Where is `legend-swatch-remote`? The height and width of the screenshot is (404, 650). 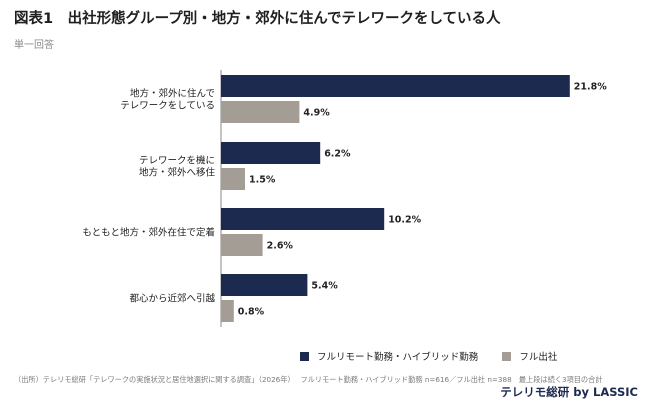 legend-swatch-remote is located at coordinates (304, 356).